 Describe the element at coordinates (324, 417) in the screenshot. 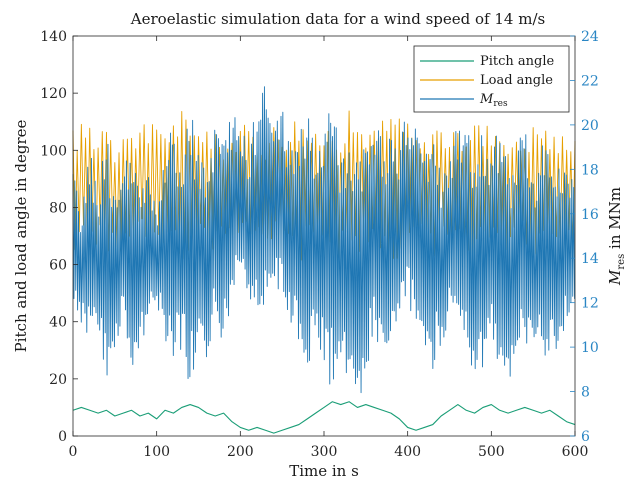

I see `series-line-pitch-angle` at that location.